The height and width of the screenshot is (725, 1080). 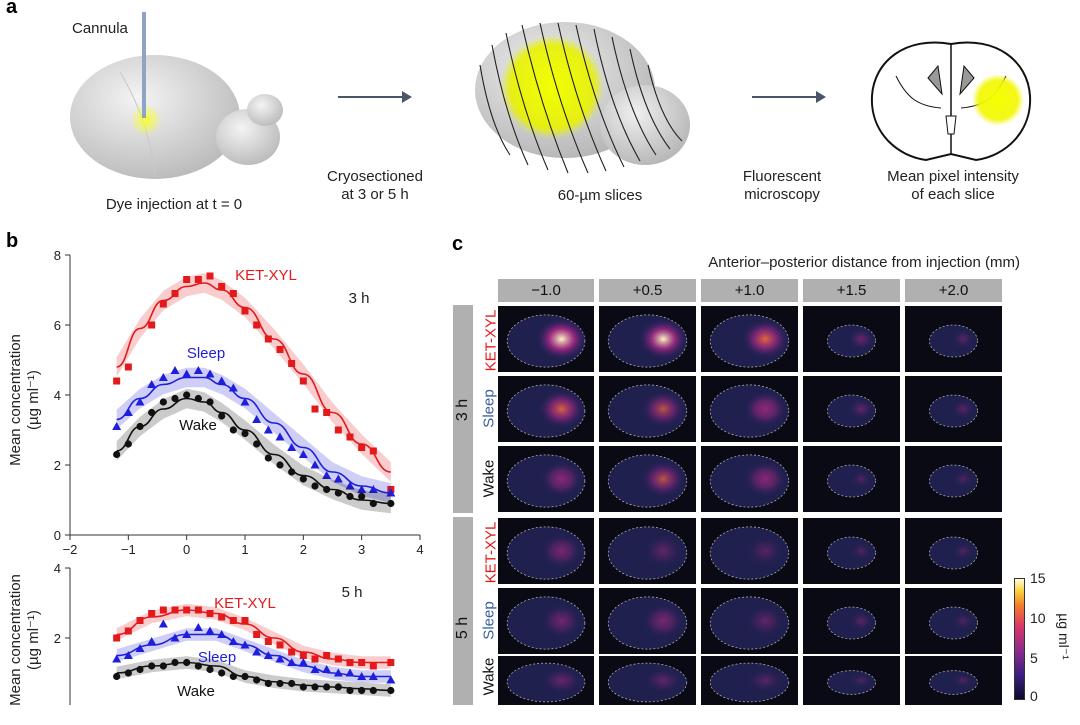 What do you see at coordinates (419, 549) in the screenshot?
I see `x-tick-label: 4` at bounding box center [419, 549].